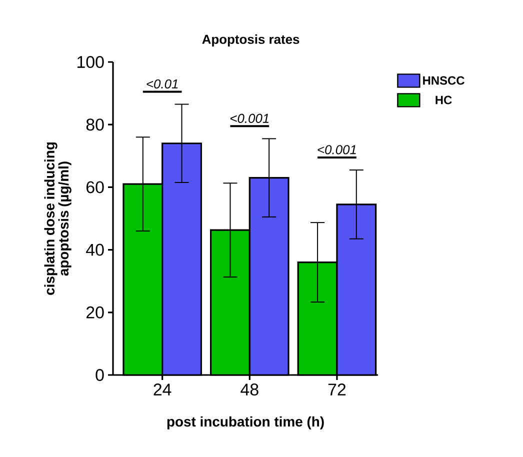 Image resolution: width=523 pixels, height=457 pixels. I want to click on x-tick-label: 48, so click(249, 390).